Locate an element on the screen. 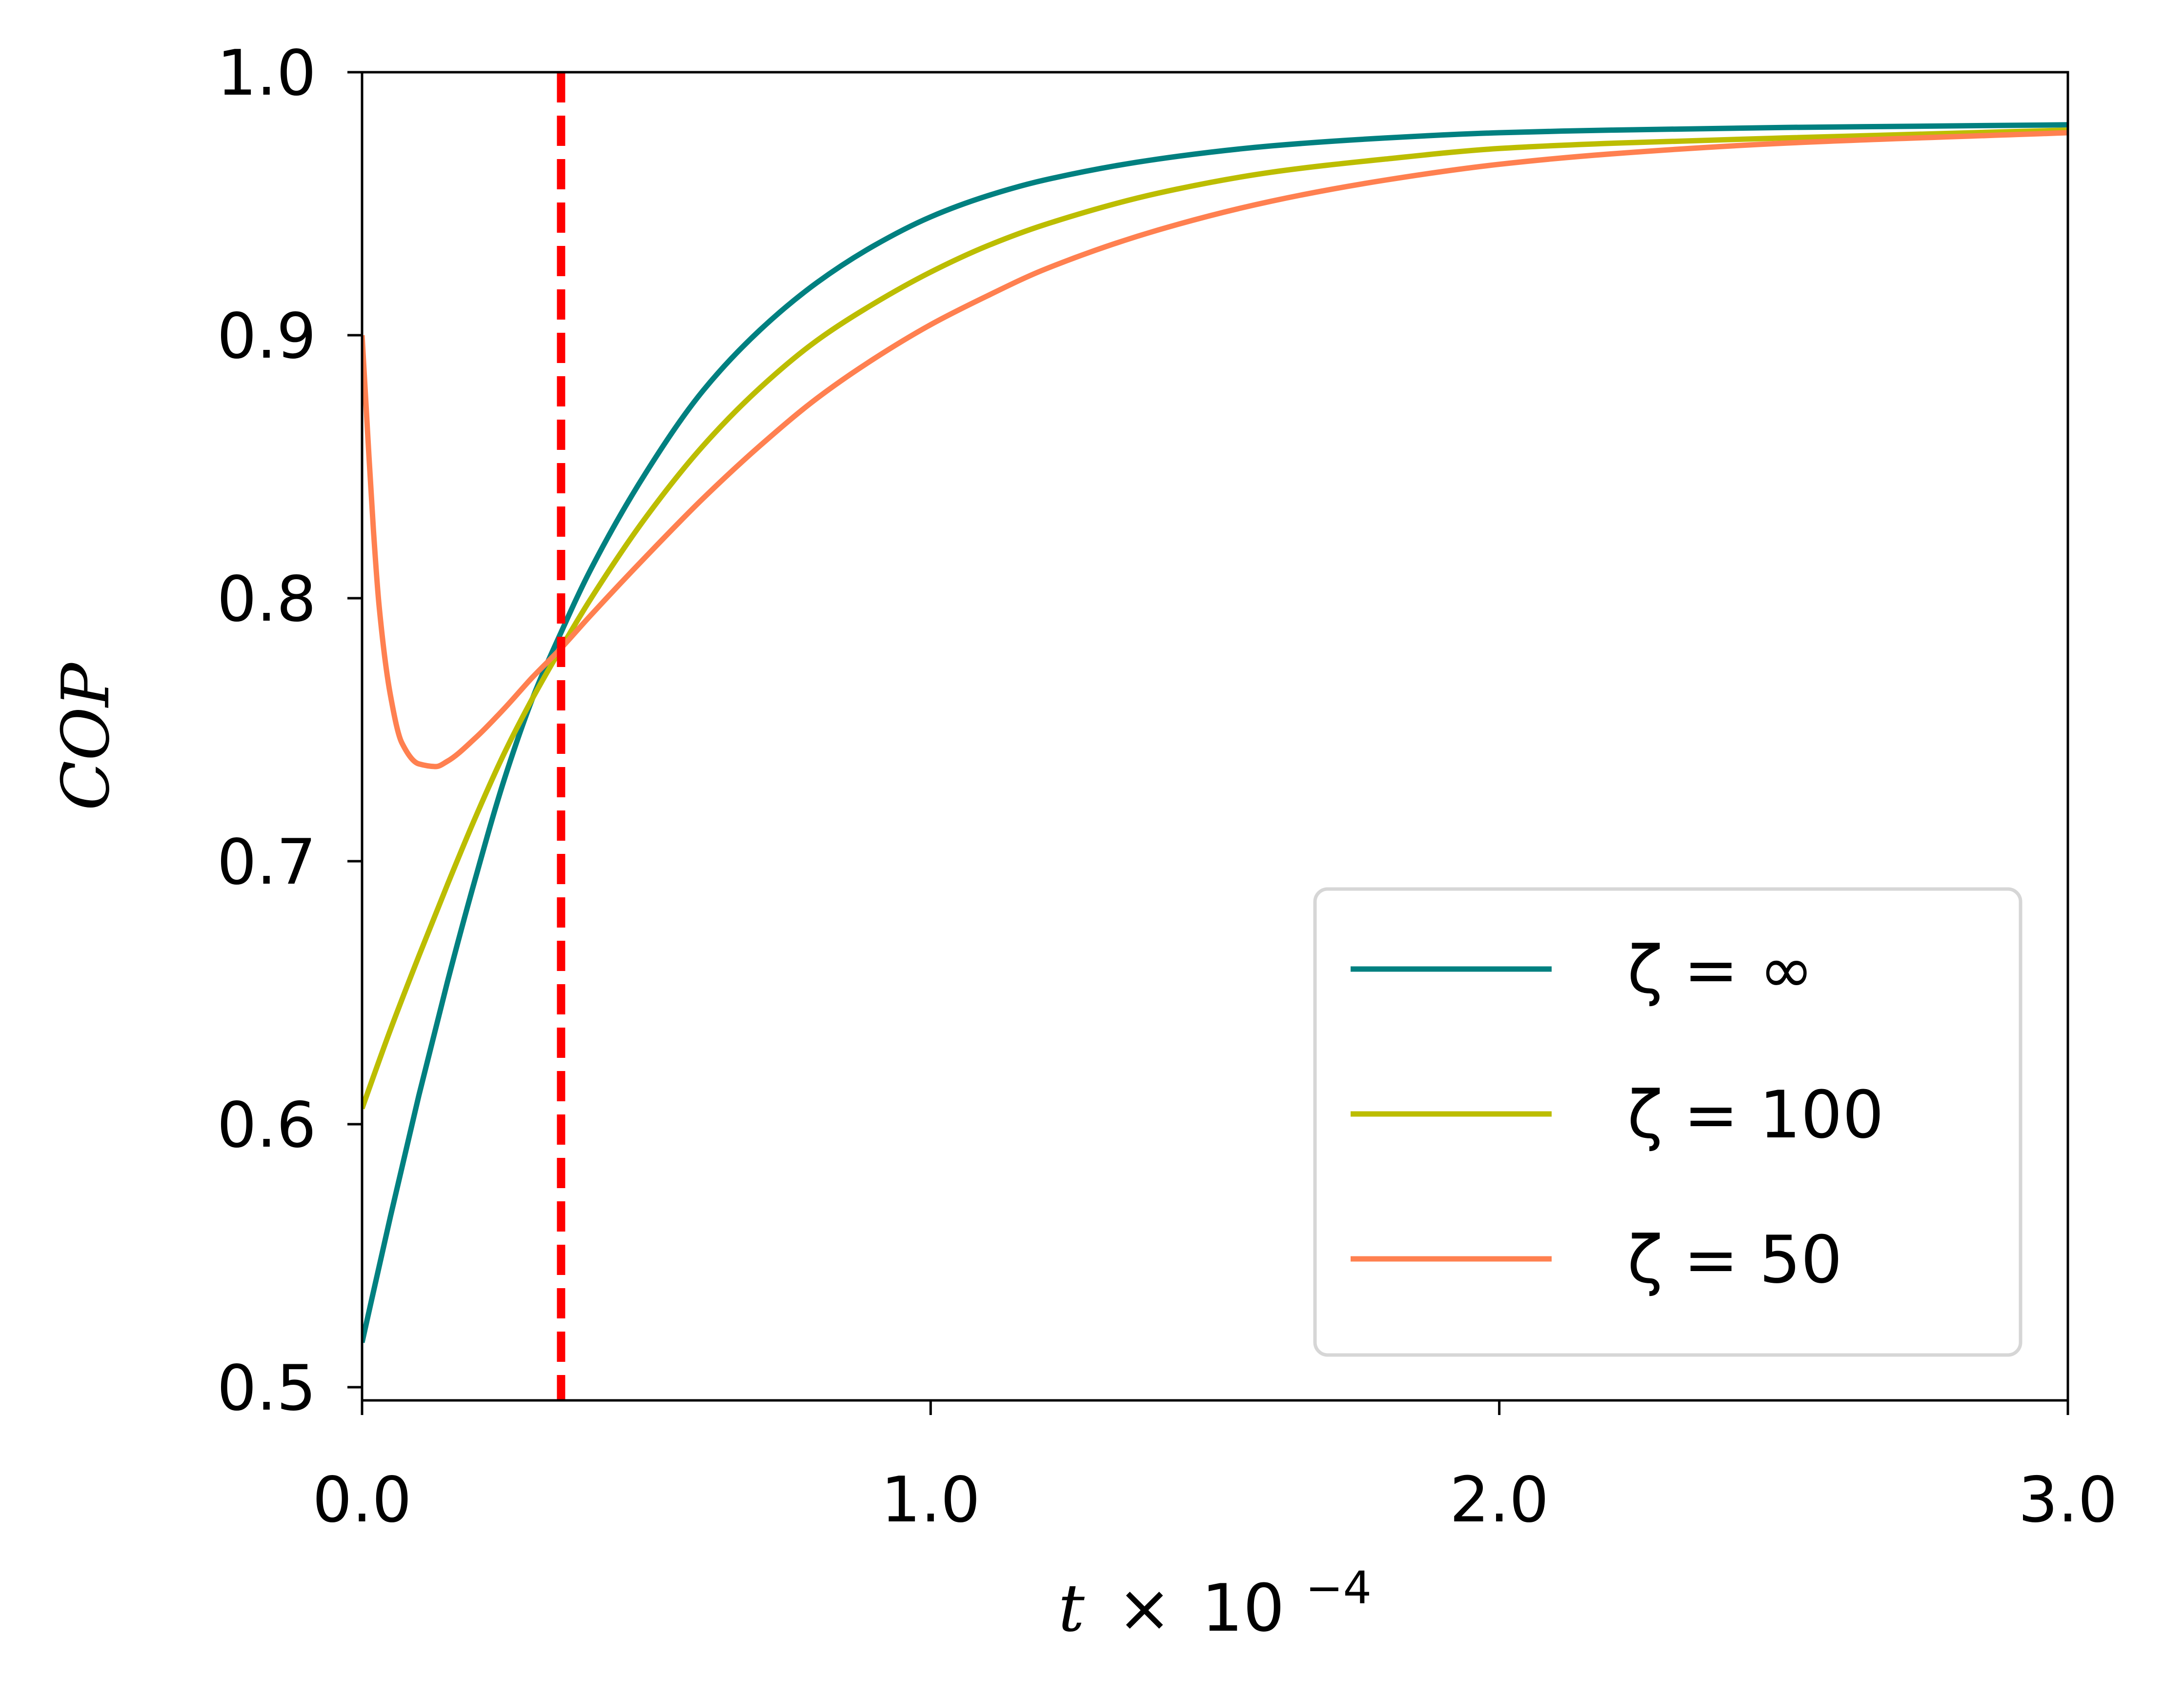 This screenshot has width=2184, height=1699. x-tick-label: 1.0 is located at coordinates (931, 1500).